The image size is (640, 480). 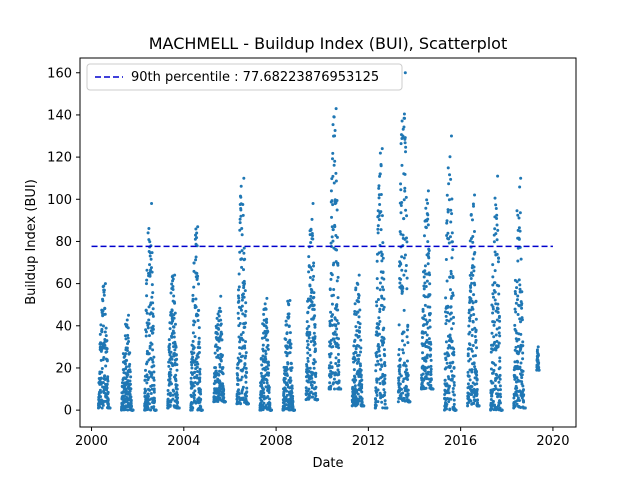 What do you see at coordinates (368, 441) in the screenshot?
I see `x-tick-label: 2012` at bounding box center [368, 441].